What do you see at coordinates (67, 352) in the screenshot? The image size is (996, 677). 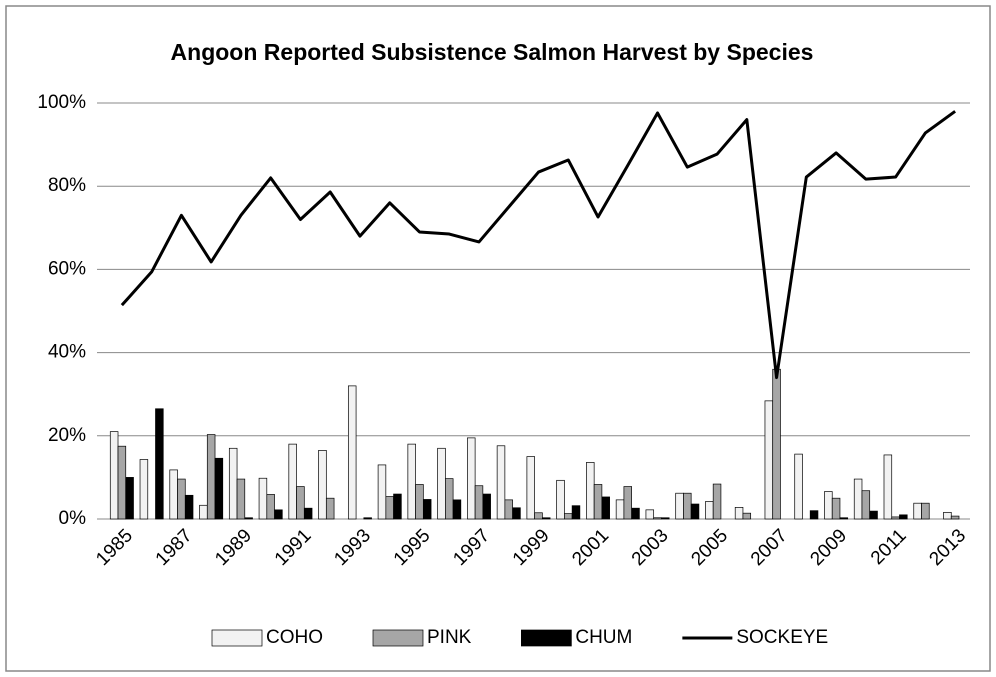 I see `y-tick-label: 40%` at bounding box center [67, 352].